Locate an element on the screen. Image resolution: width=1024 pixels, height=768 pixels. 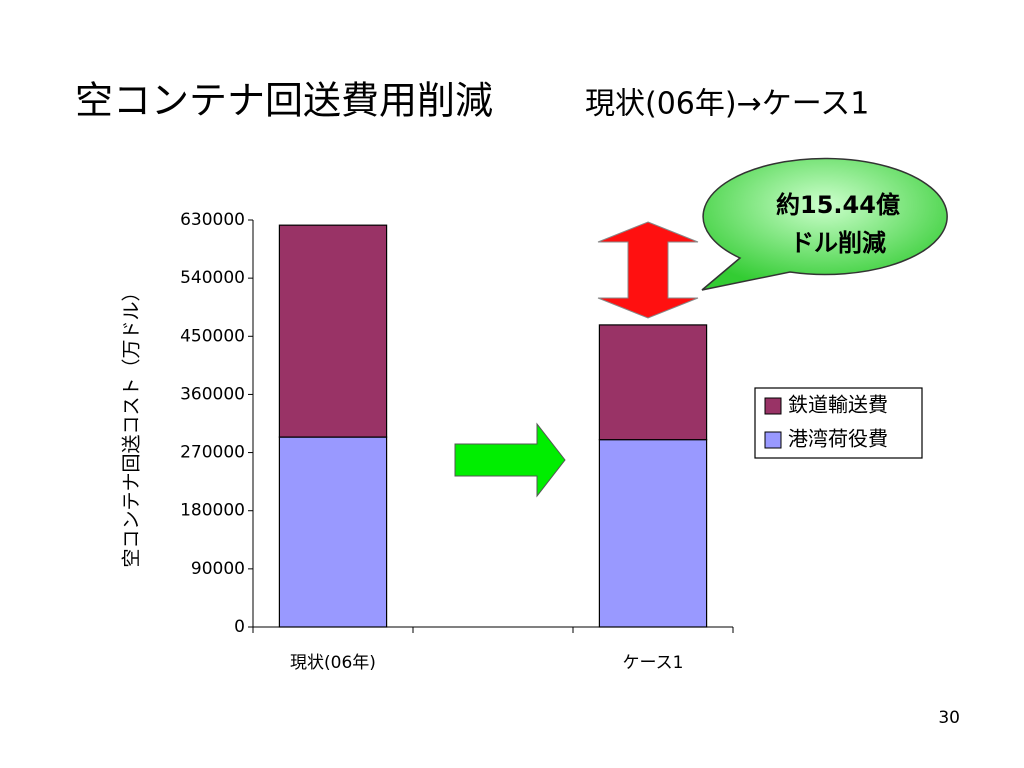
y-tick-label: 270000 is located at coordinates (212, 453).